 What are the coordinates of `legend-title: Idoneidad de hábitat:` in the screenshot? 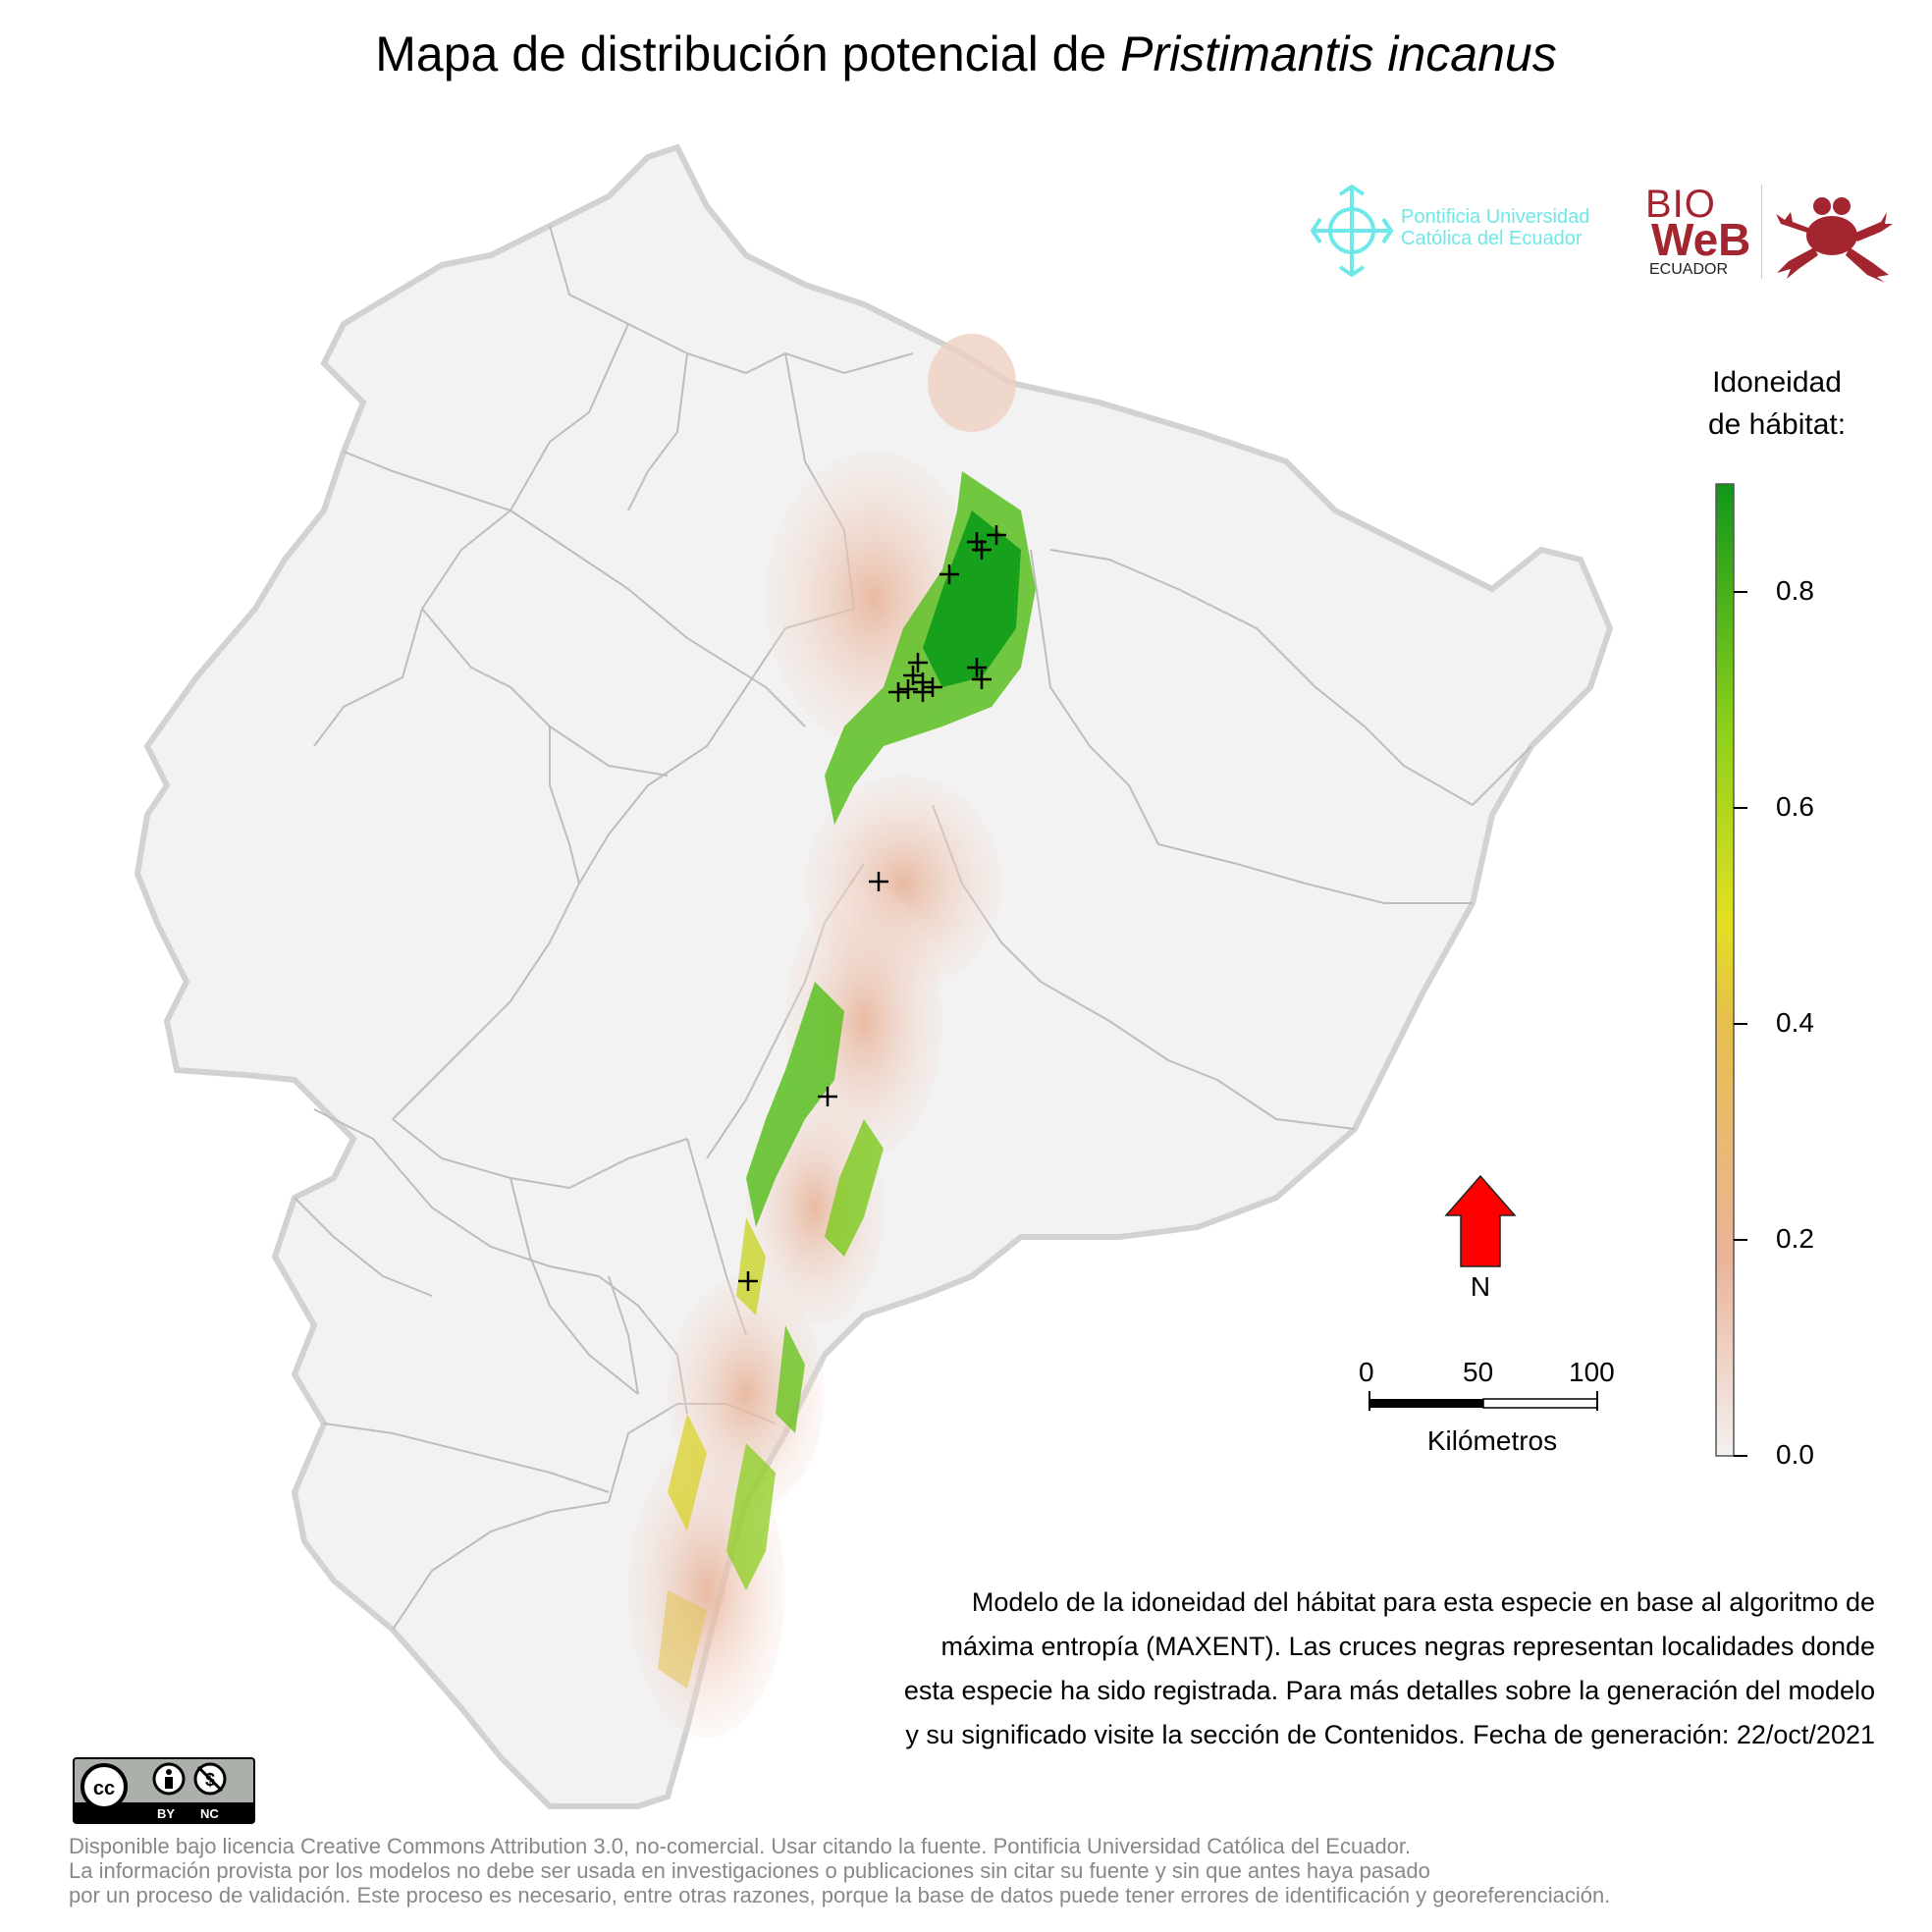 It's located at (1777, 403).